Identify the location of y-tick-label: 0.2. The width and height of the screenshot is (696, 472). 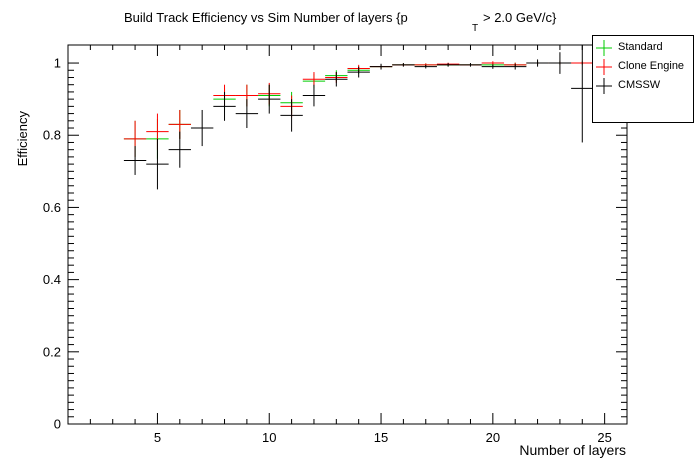
(52, 351).